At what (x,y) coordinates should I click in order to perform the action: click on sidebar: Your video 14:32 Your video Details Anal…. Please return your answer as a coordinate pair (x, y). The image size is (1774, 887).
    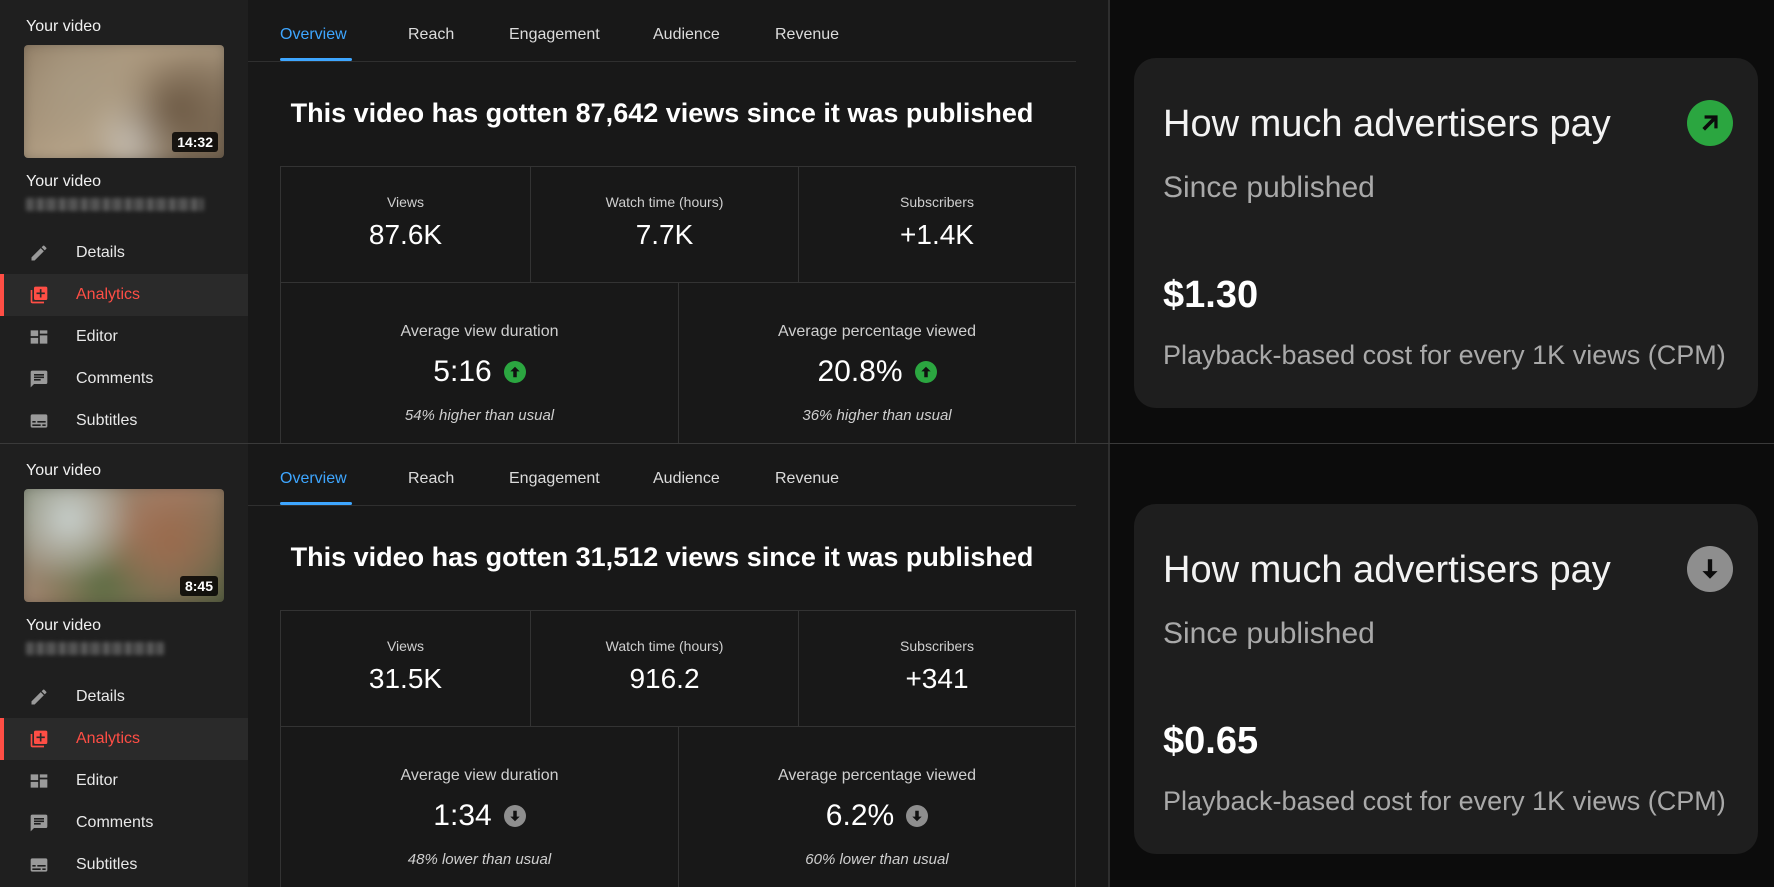
    Looking at the image, I should click on (124, 221).